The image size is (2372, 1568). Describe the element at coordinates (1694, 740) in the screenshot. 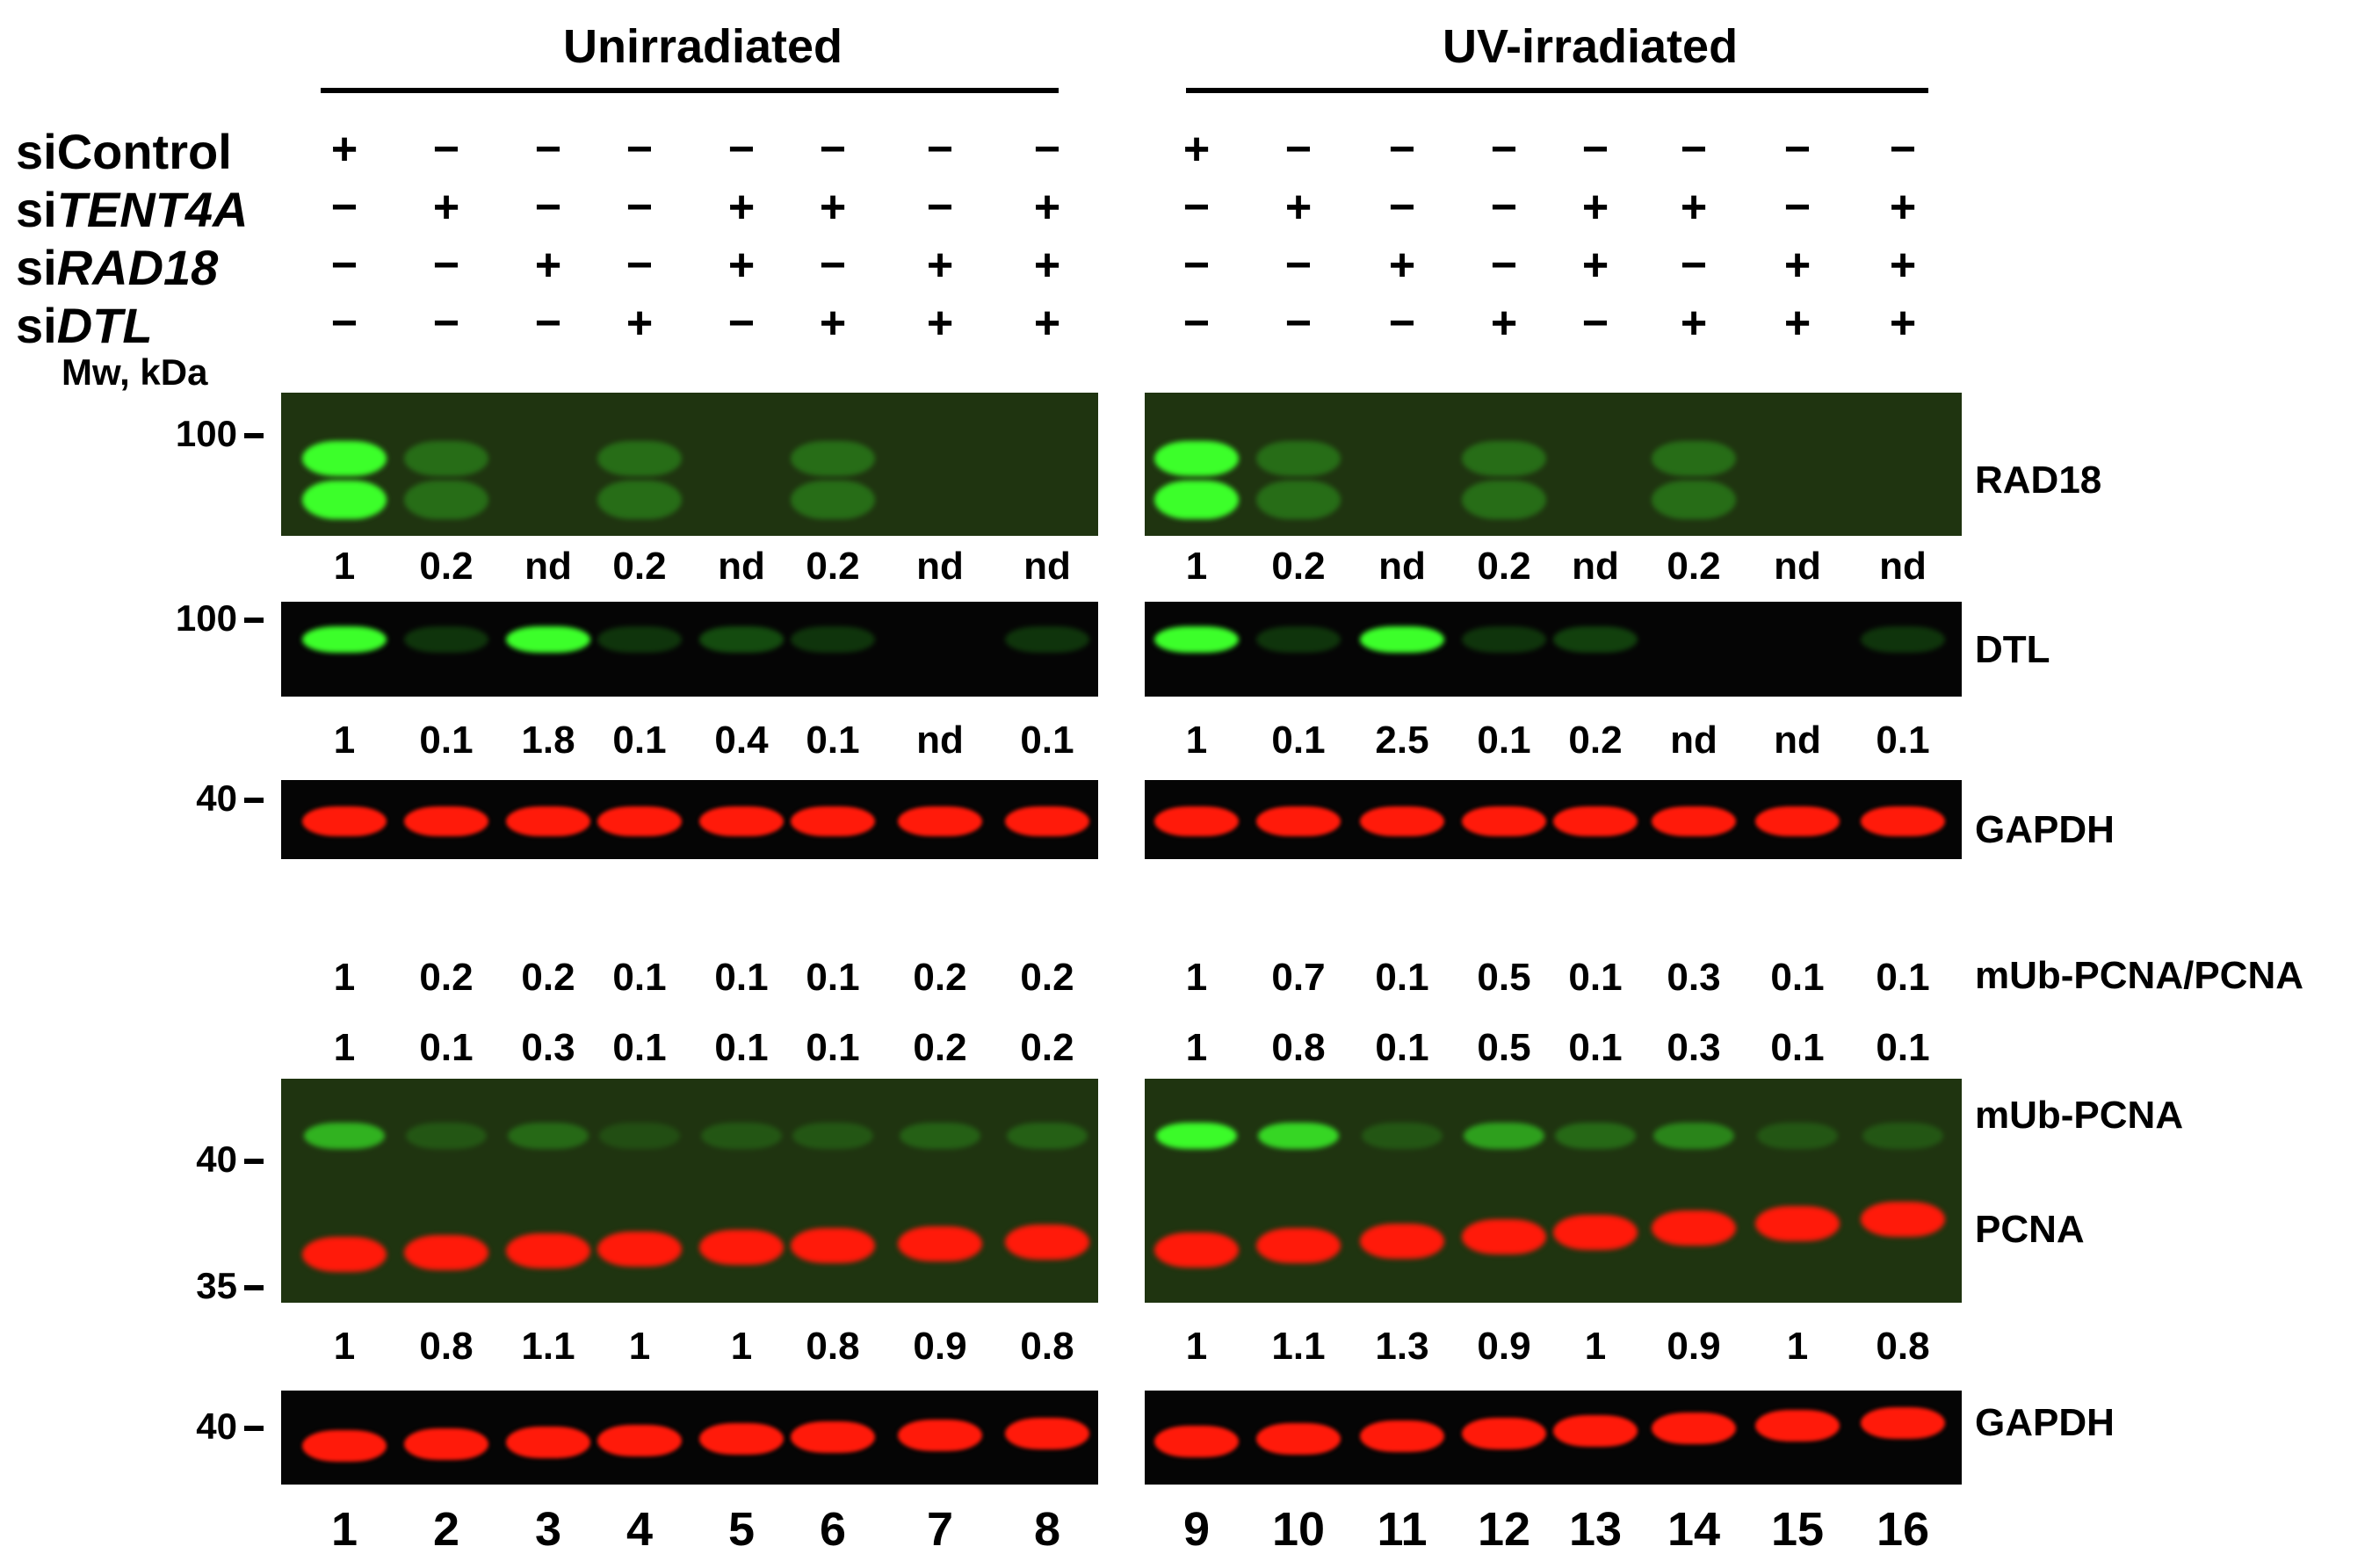

I see `dtl-quant-value: nd` at that location.